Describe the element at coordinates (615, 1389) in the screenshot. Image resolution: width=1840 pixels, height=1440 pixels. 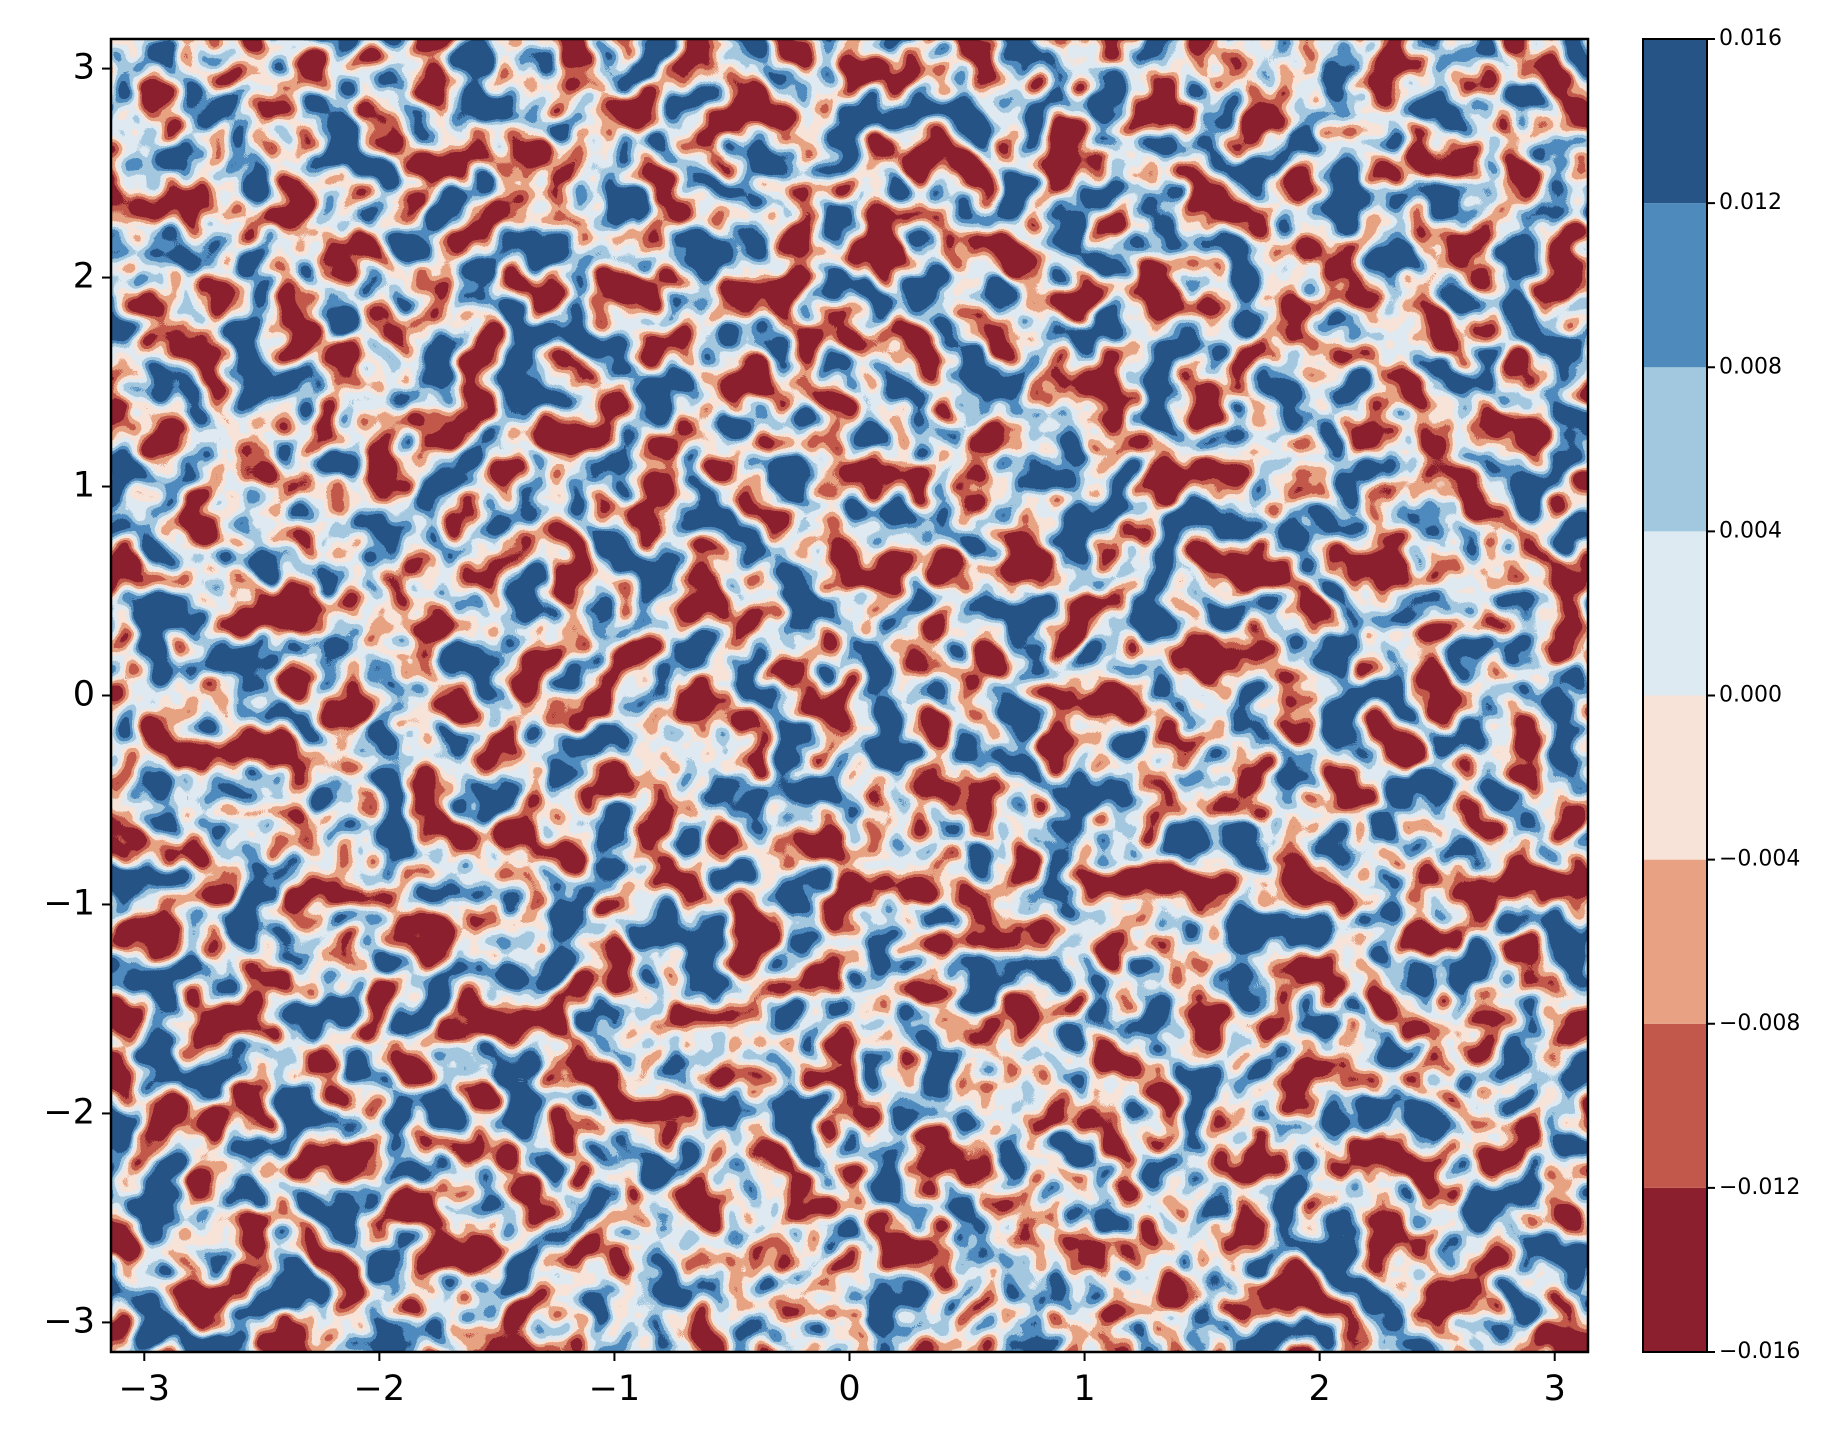
I see `x-tick-label: −1` at that location.